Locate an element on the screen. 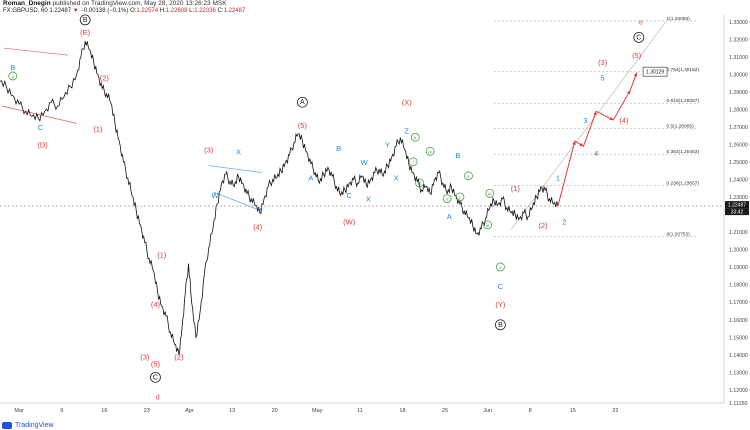 Image resolution: width=750 pixels, height=430 pixels. y-tick-label: 1.17000 is located at coordinates (738, 303).